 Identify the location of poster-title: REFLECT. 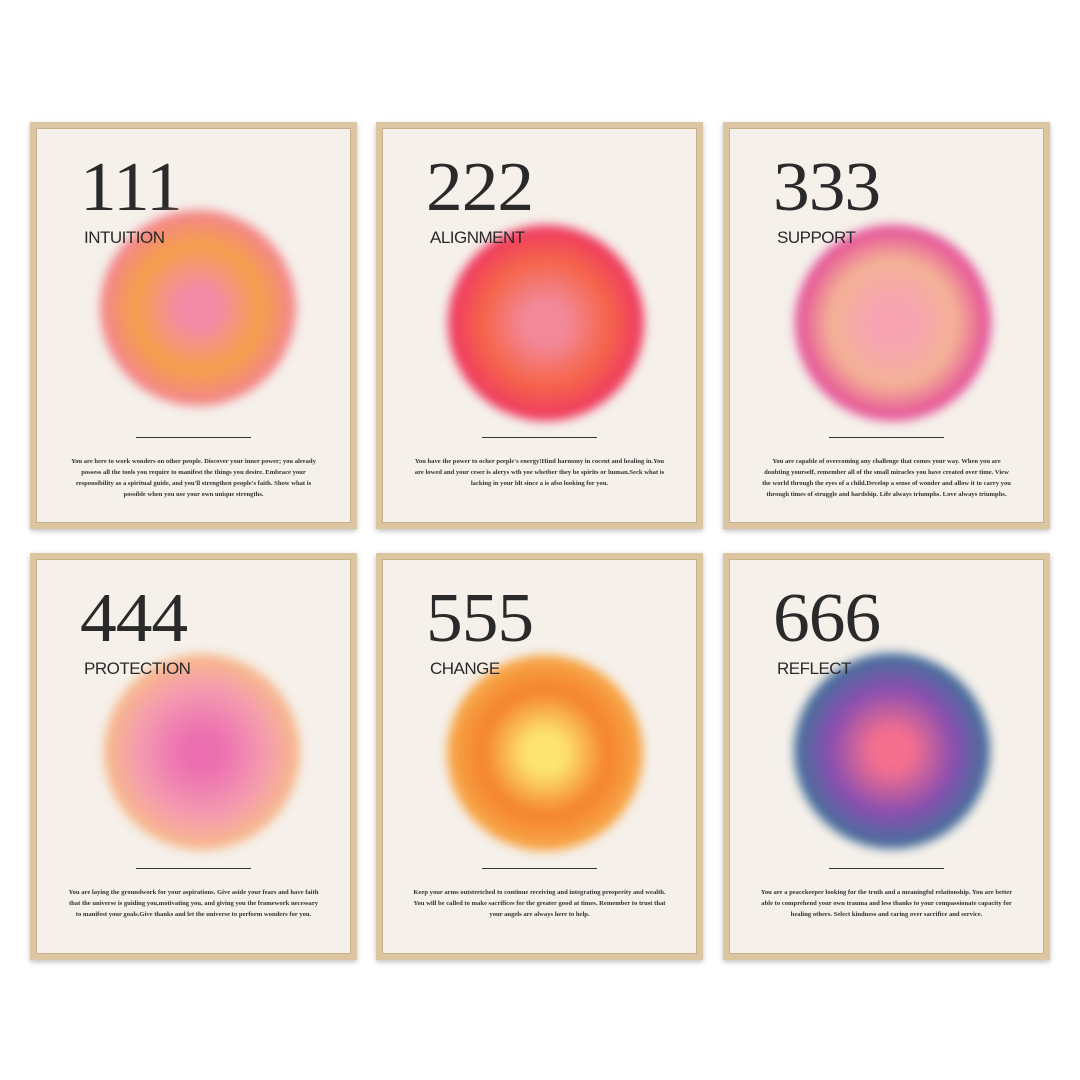
(814, 668).